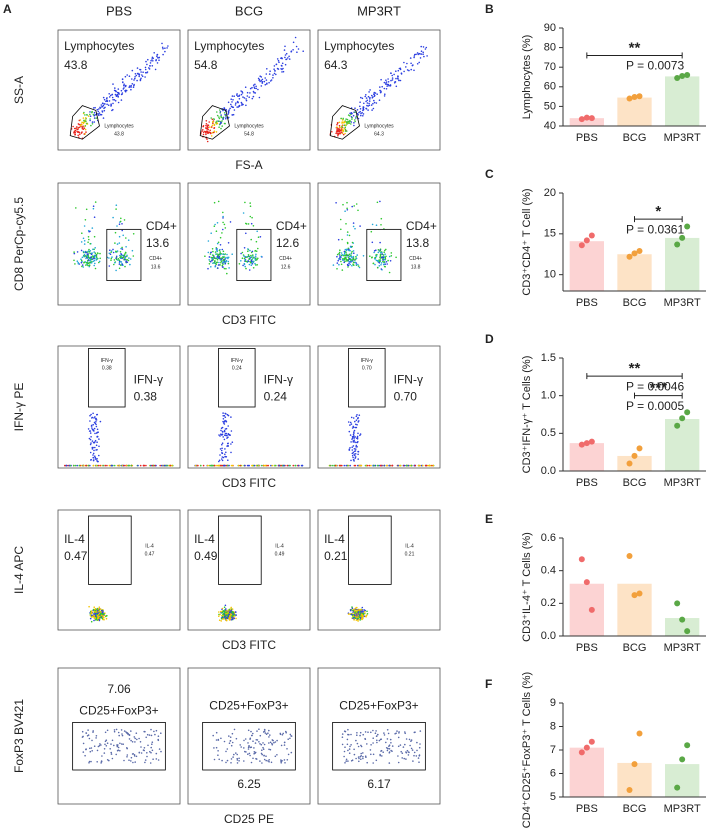 The height and width of the screenshot is (836, 719). Describe the element at coordinates (553, 750) in the screenshot. I see `y-tick-label: 7` at that location.